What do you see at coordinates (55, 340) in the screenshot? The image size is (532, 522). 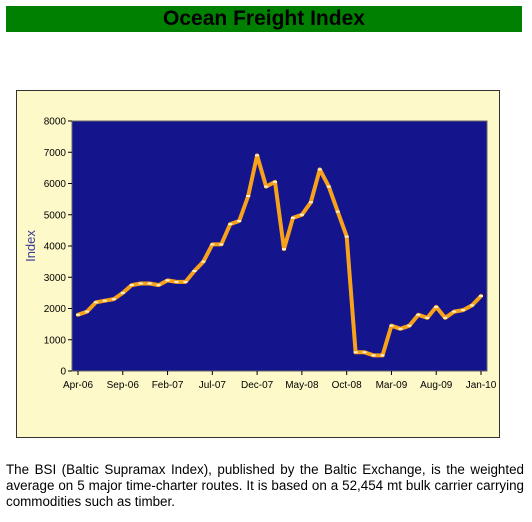 I see `y-tick-label: 1000` at bounding box center [55, 340].